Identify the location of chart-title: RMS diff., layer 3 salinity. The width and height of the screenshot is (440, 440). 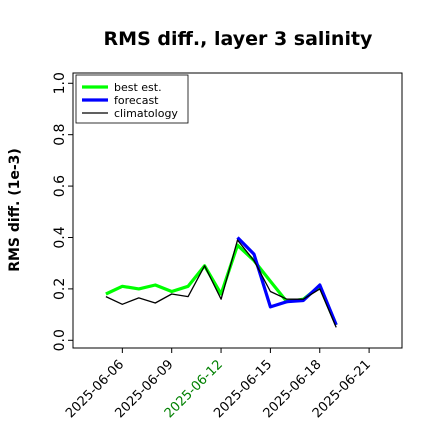
(239, 39).